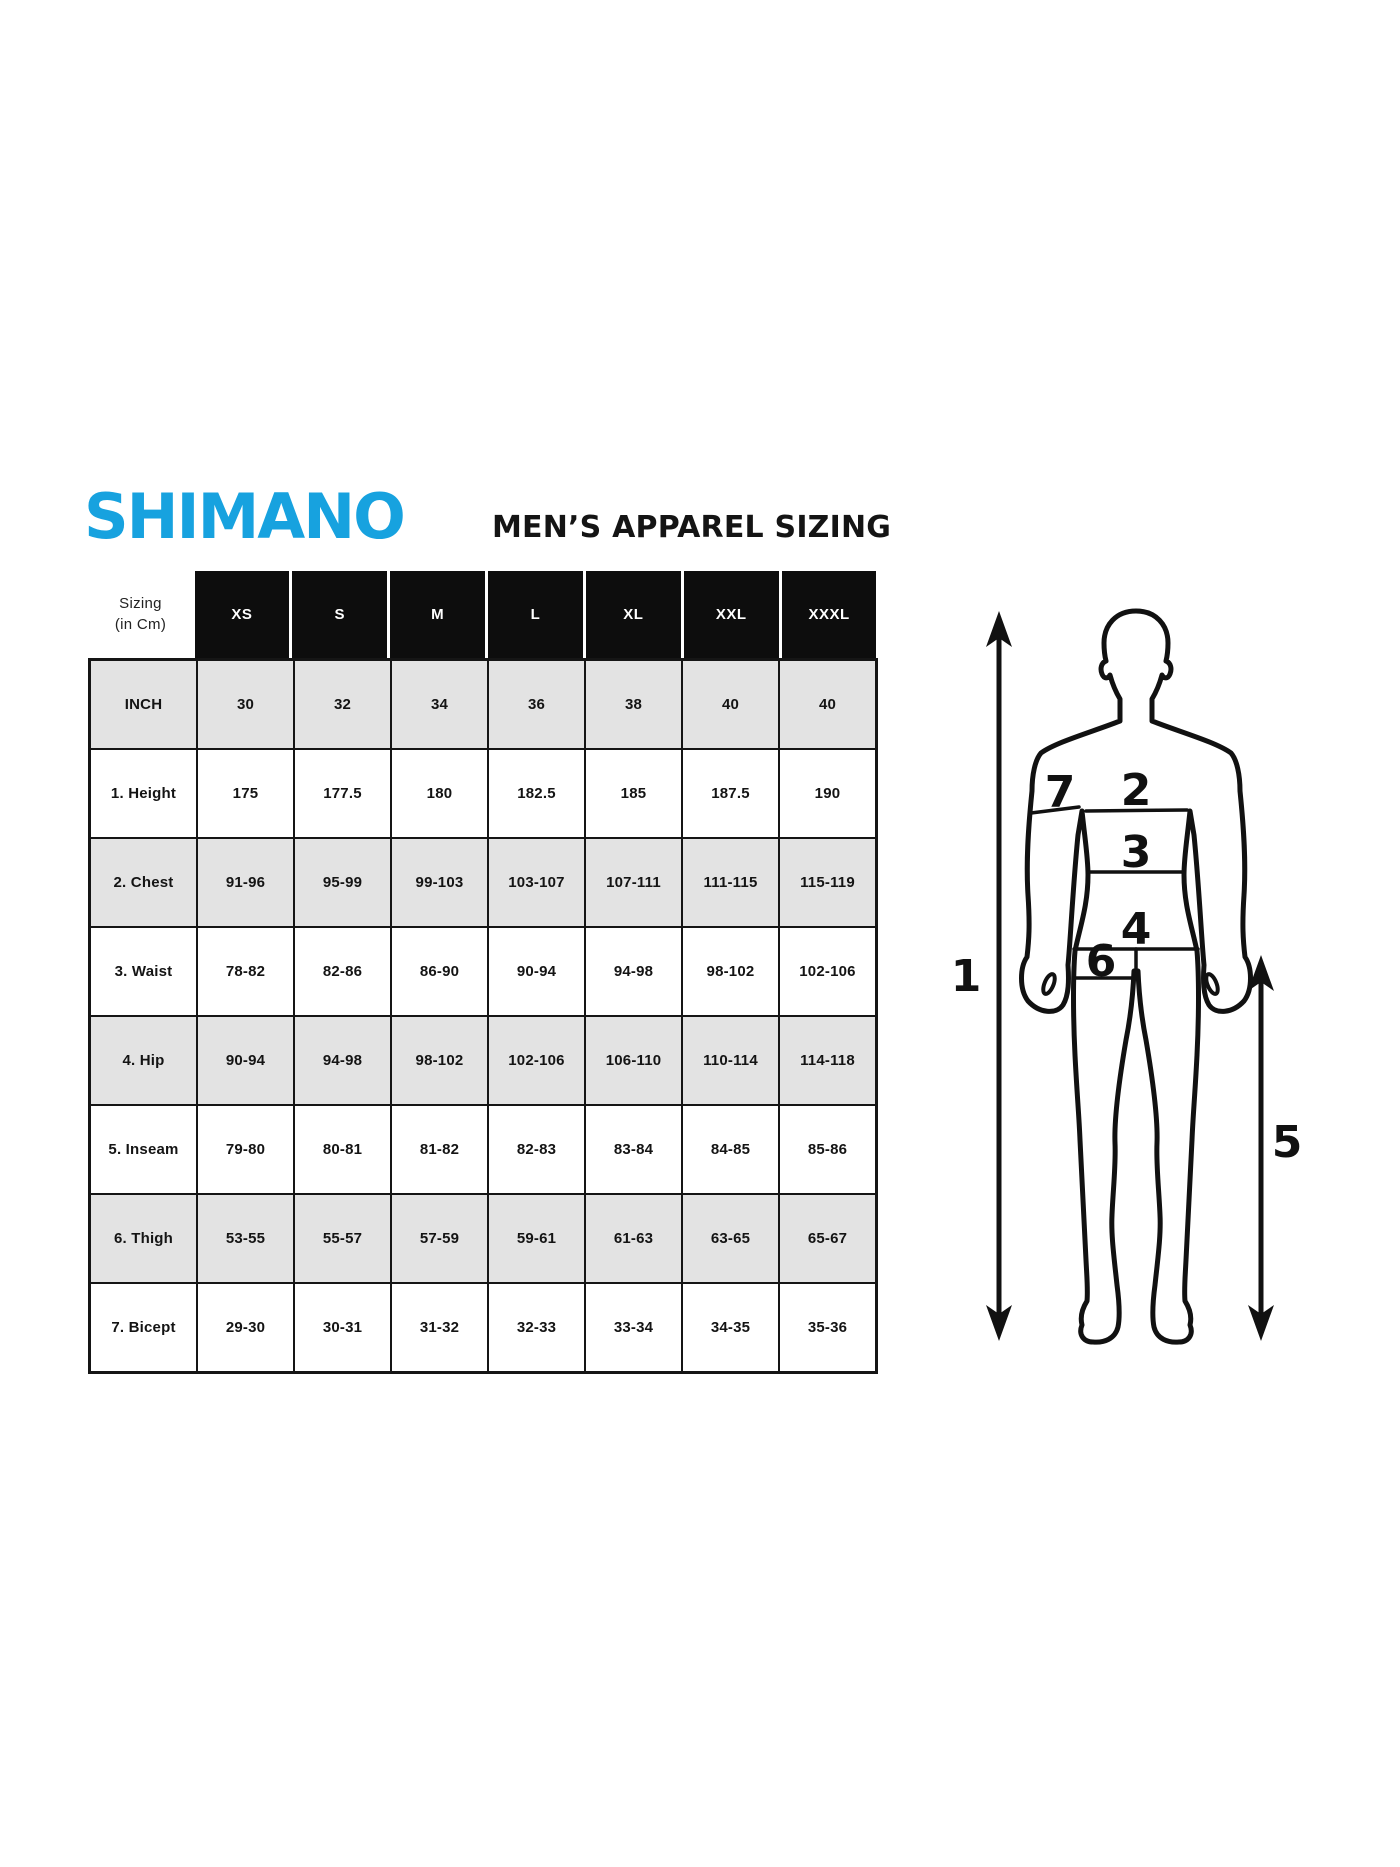 The width and height of the screenshot is (1400, 1867). What do you see at coordinates (143, 1060) in the screenshot?
I see `row-label: 4. Hip` at bounding box center [143, 1060].